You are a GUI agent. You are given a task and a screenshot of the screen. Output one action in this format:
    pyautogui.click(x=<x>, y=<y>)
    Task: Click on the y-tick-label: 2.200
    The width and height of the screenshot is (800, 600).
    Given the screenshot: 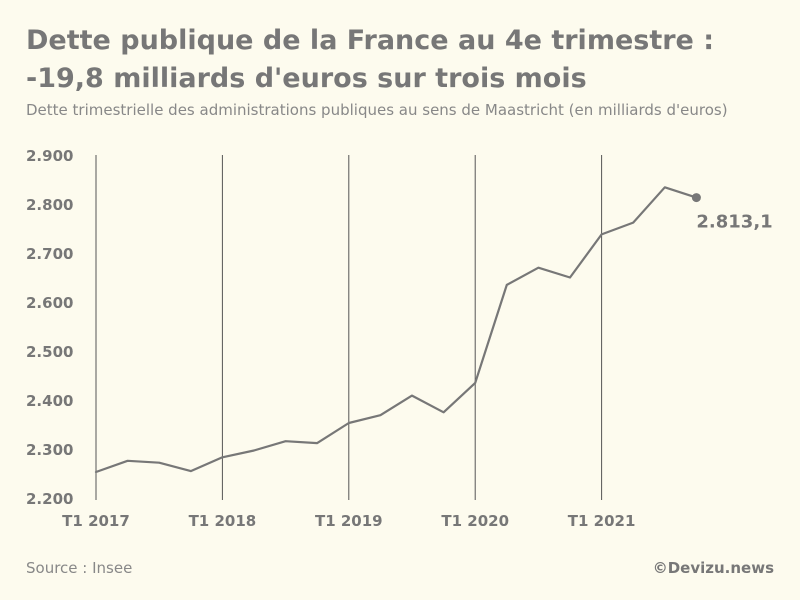 What is the action you would take?
    pyautogui.click(x=49, y=499)
    